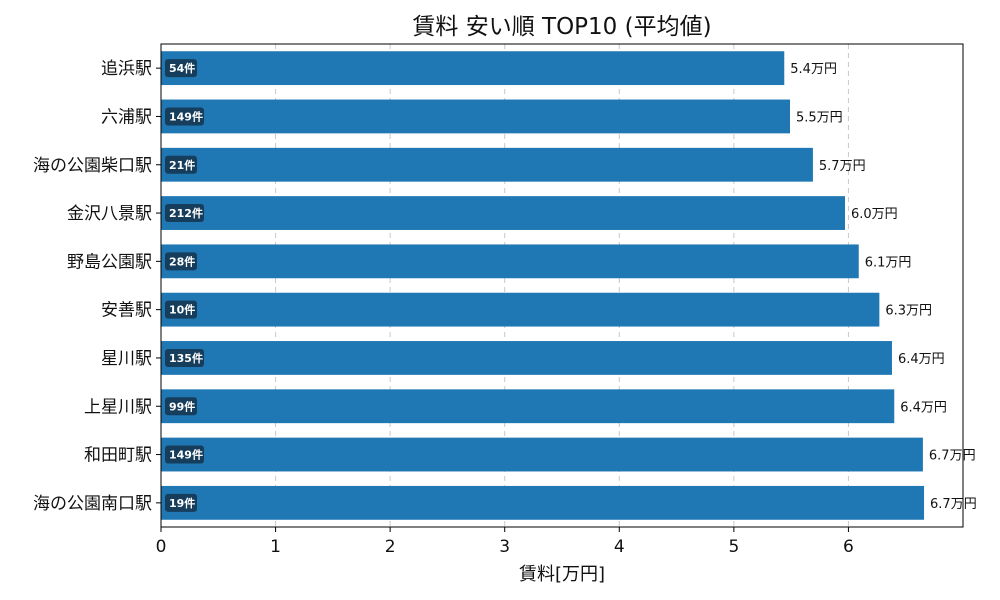 The image size is (1000, 600). I want to click on y-tick-label: 金沢八景駅, so click(109, 214).